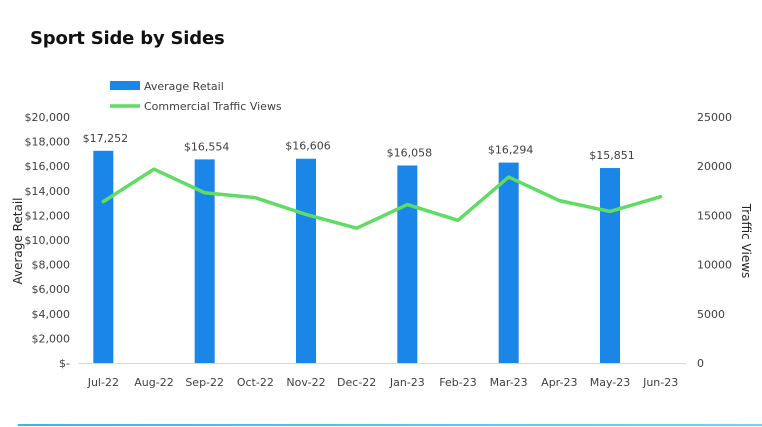  What do you see at coordinates (48, 166) in the screenshot?
I see `y-tick-label: $16,000` at bounding box center [48, 166].